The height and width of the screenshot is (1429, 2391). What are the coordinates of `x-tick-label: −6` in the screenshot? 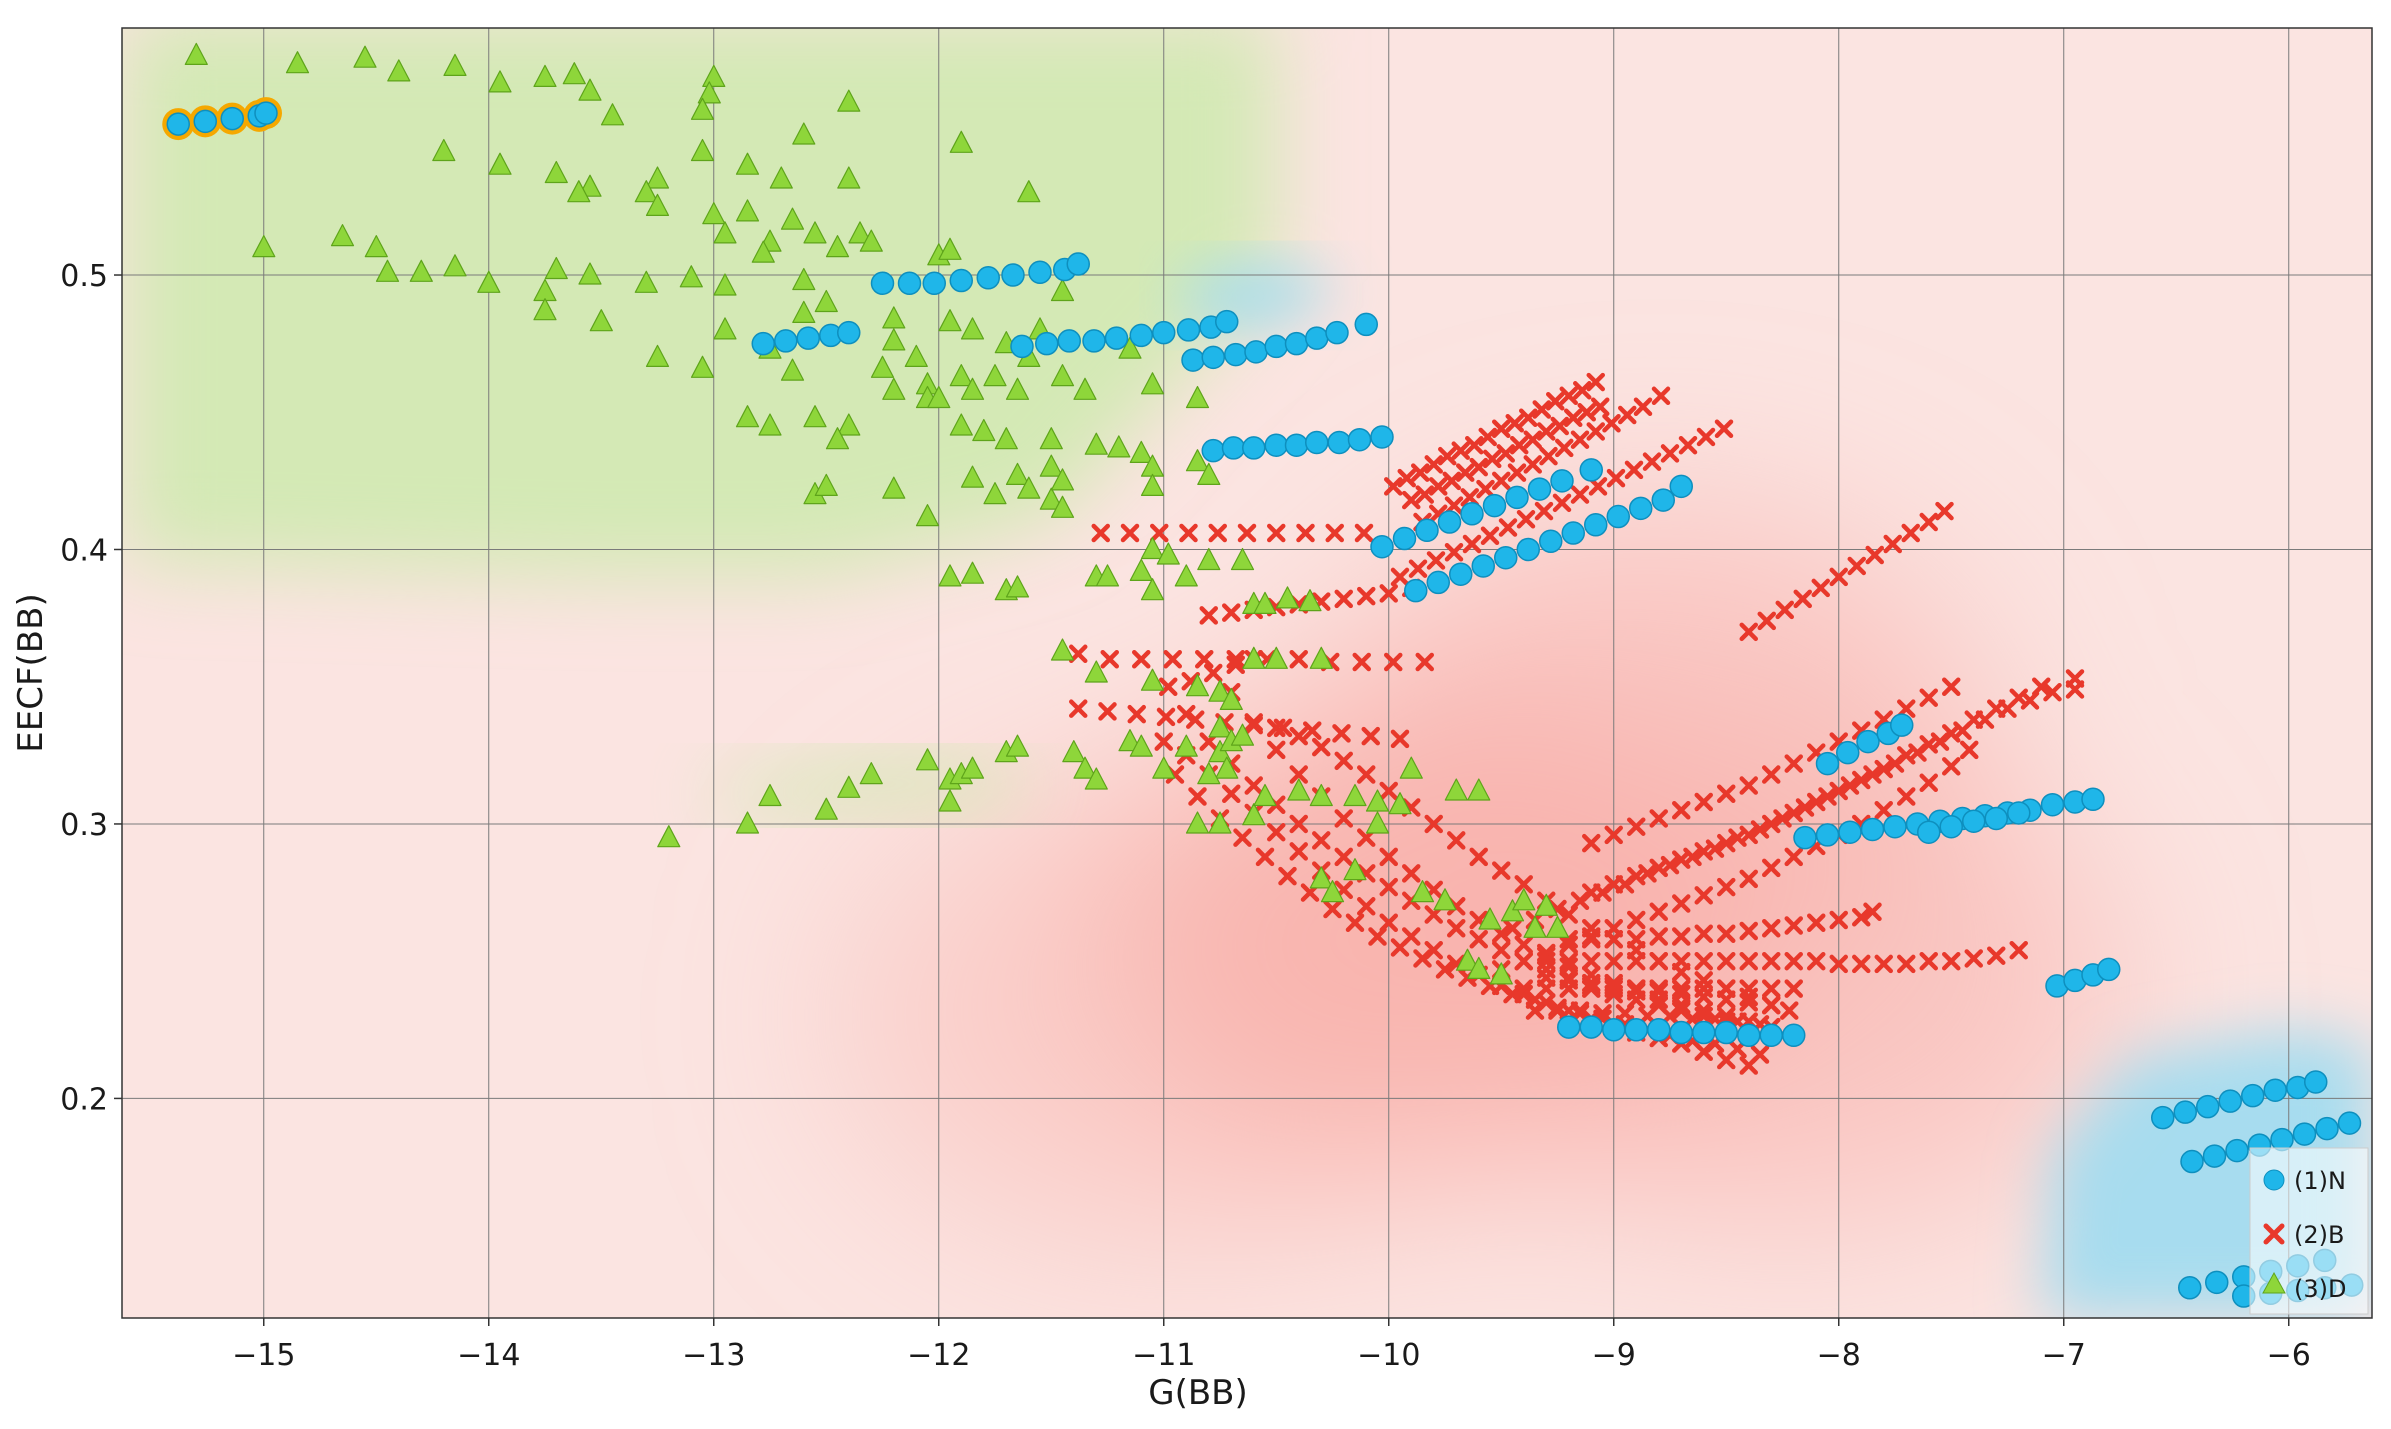 It's located at (2289, 1355).